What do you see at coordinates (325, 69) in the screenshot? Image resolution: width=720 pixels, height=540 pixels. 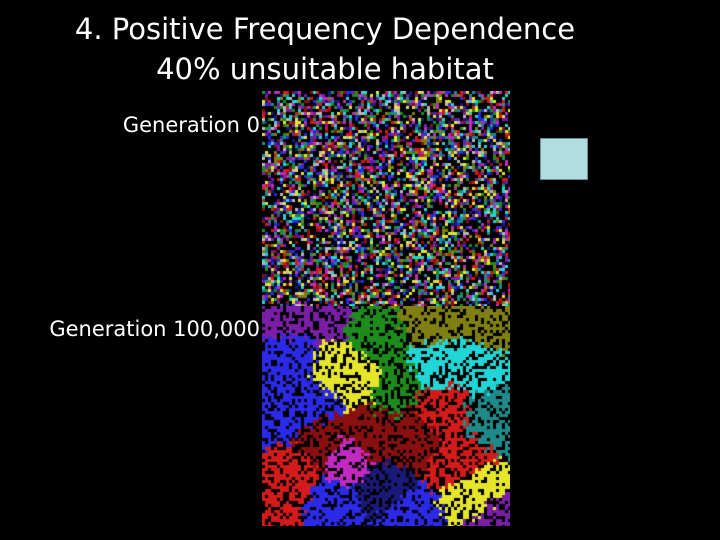 I see `title-line-2: 40% unsuitable habitat` at bounding box center [325, 69].